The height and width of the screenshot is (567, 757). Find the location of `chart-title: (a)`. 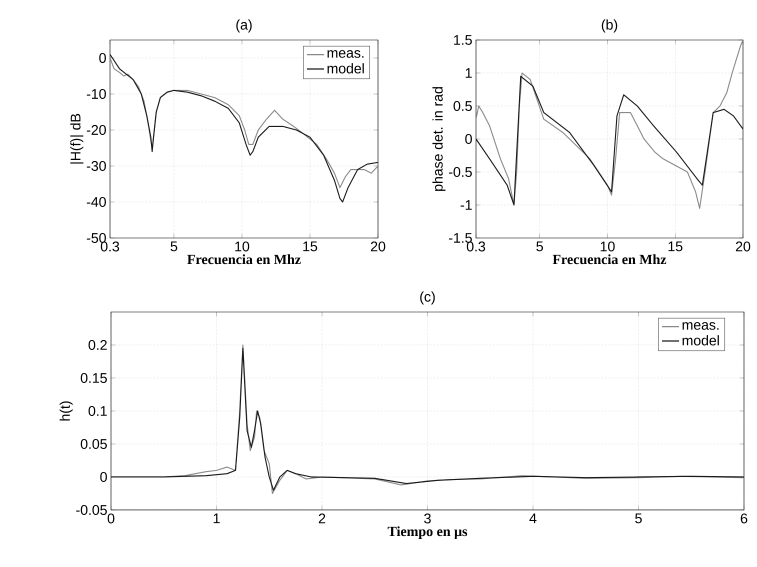

chart-title: (a) is located at coordinates (244, 25).